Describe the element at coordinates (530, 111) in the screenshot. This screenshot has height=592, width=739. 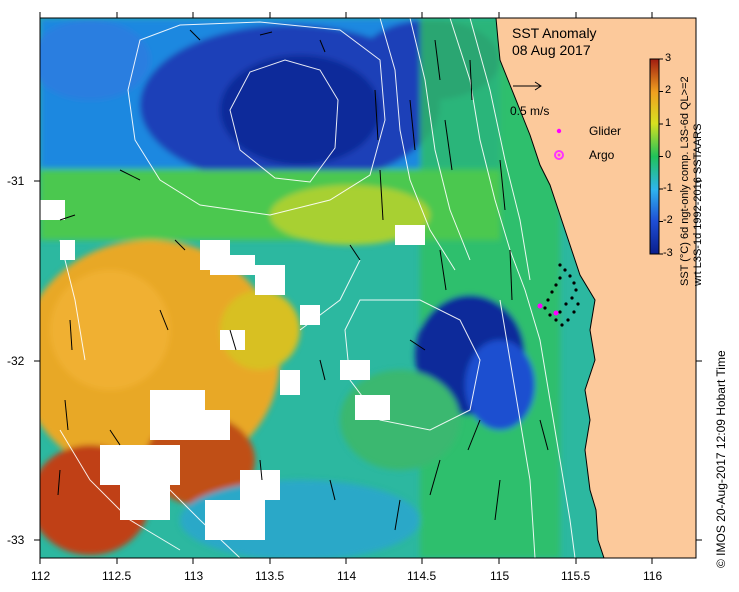
I see `velocity-scale-label: 0.5 m/s` at that location.